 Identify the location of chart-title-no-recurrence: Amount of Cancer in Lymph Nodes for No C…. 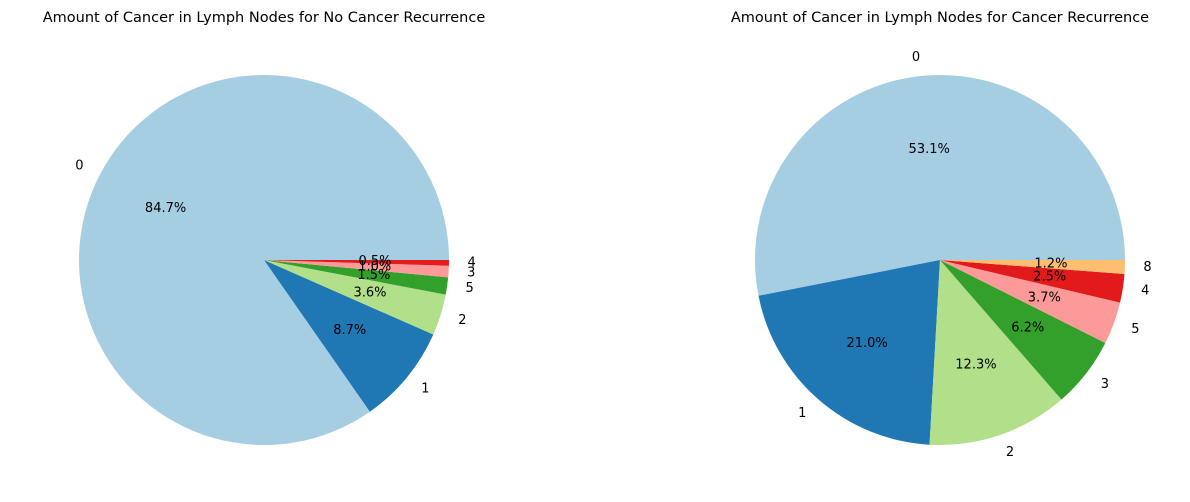
(264, 18).